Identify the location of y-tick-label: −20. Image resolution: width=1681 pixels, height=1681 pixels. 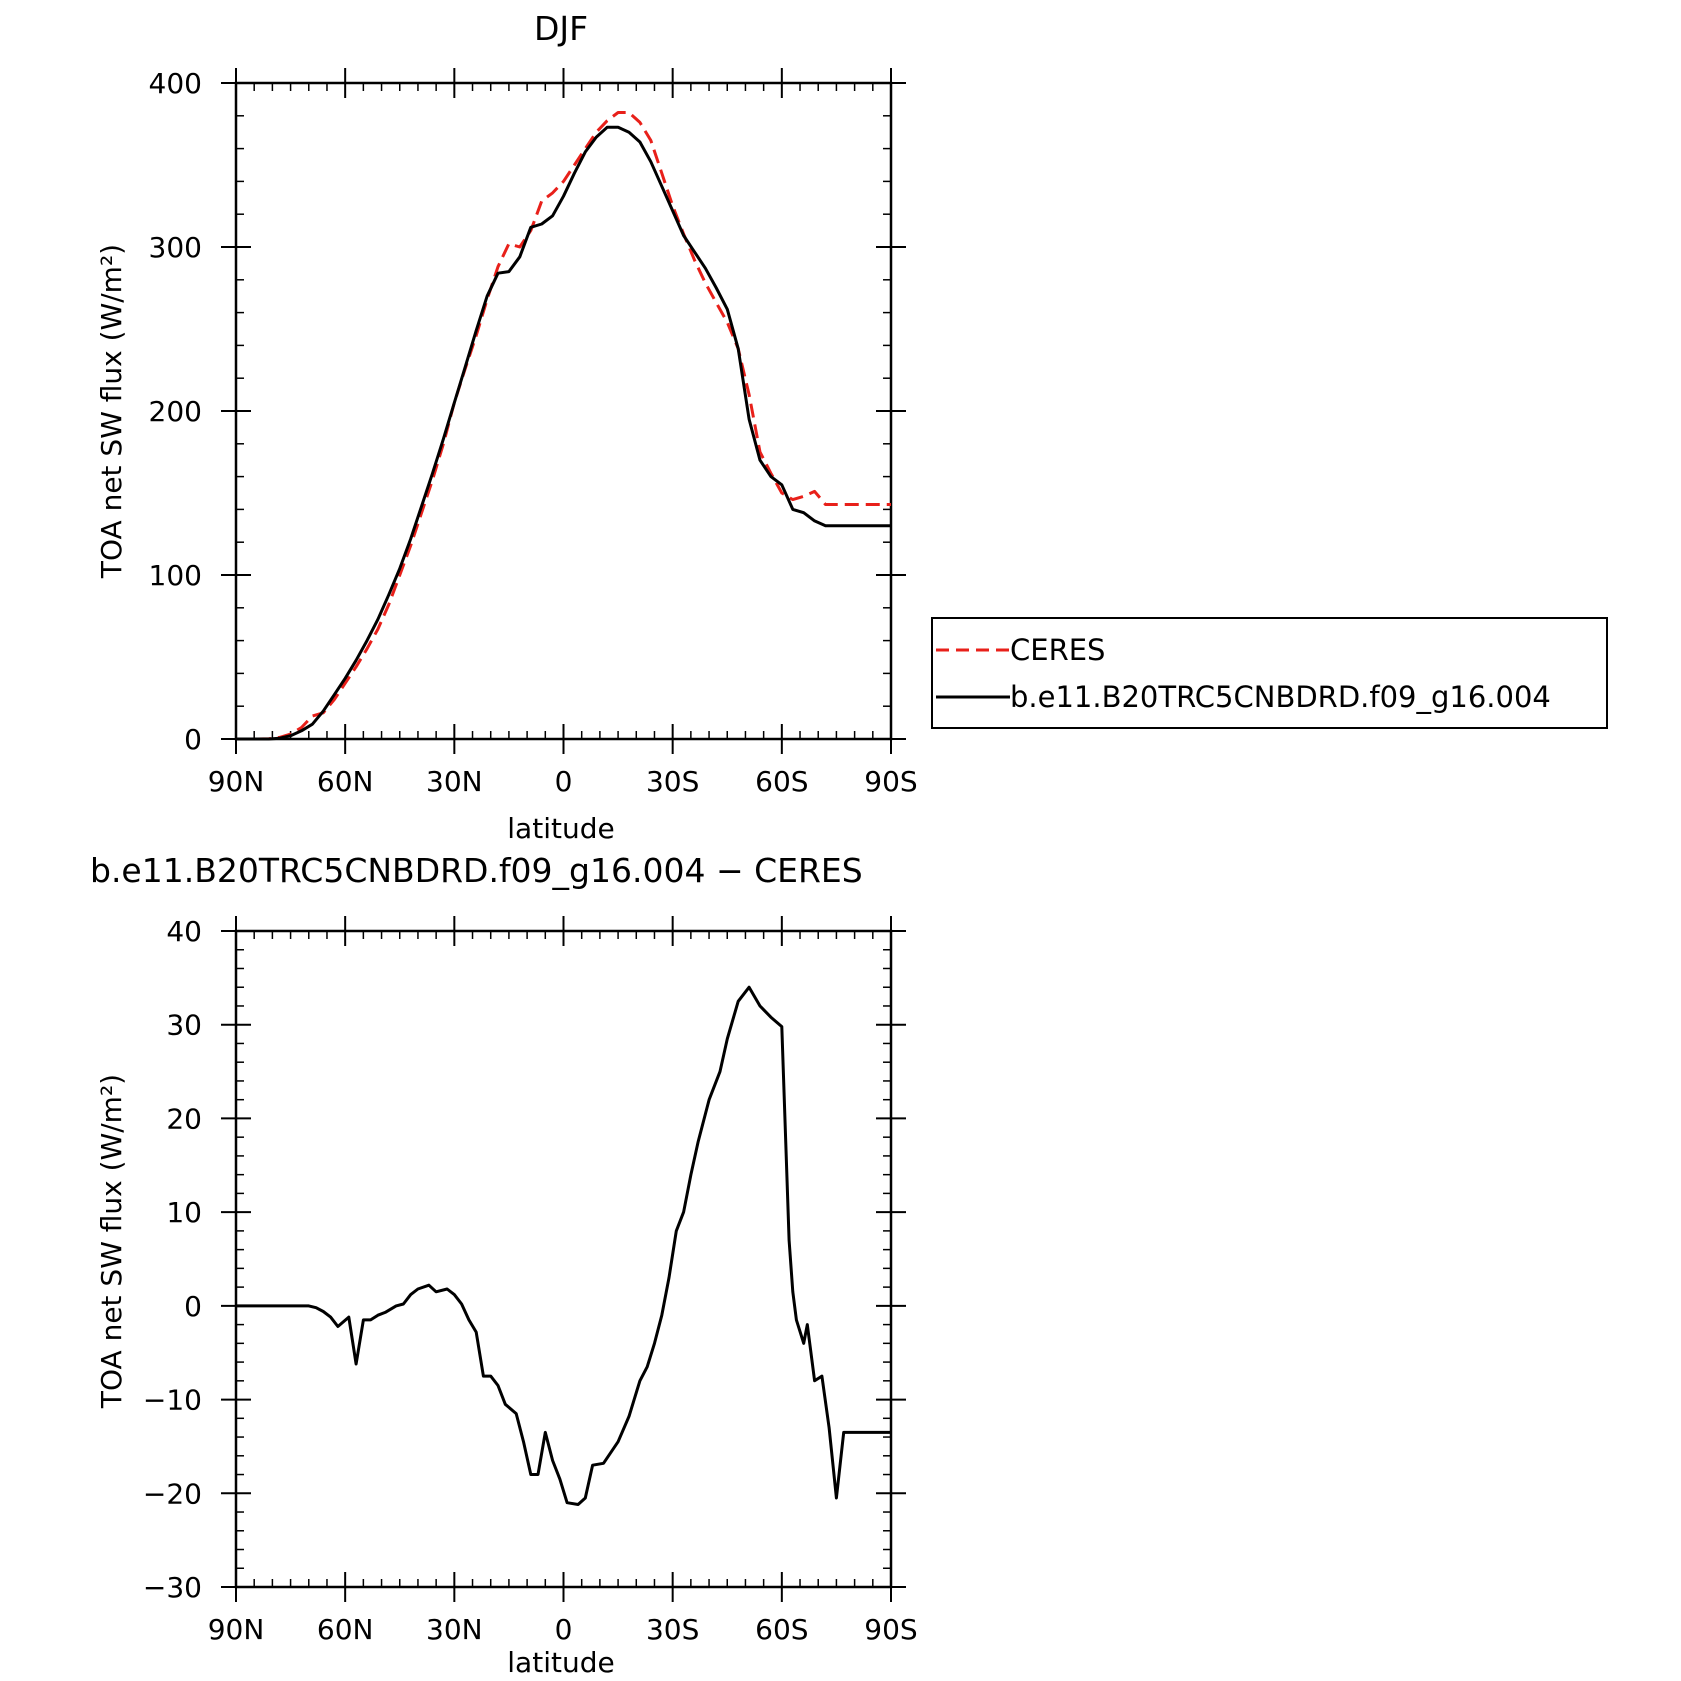
(172, 1493).